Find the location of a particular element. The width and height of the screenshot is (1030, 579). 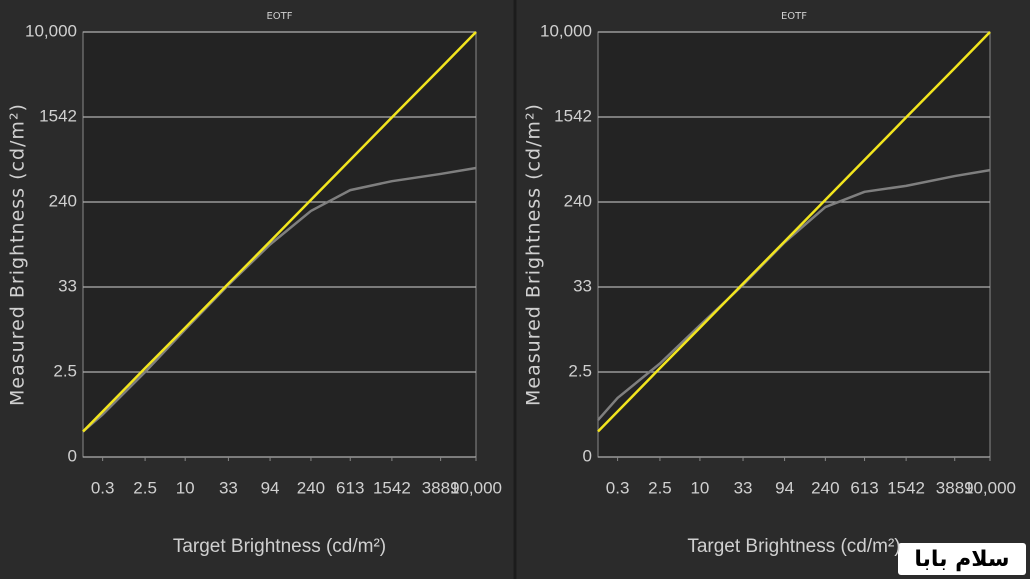

watermark-box is located at coordinates (962, 559).